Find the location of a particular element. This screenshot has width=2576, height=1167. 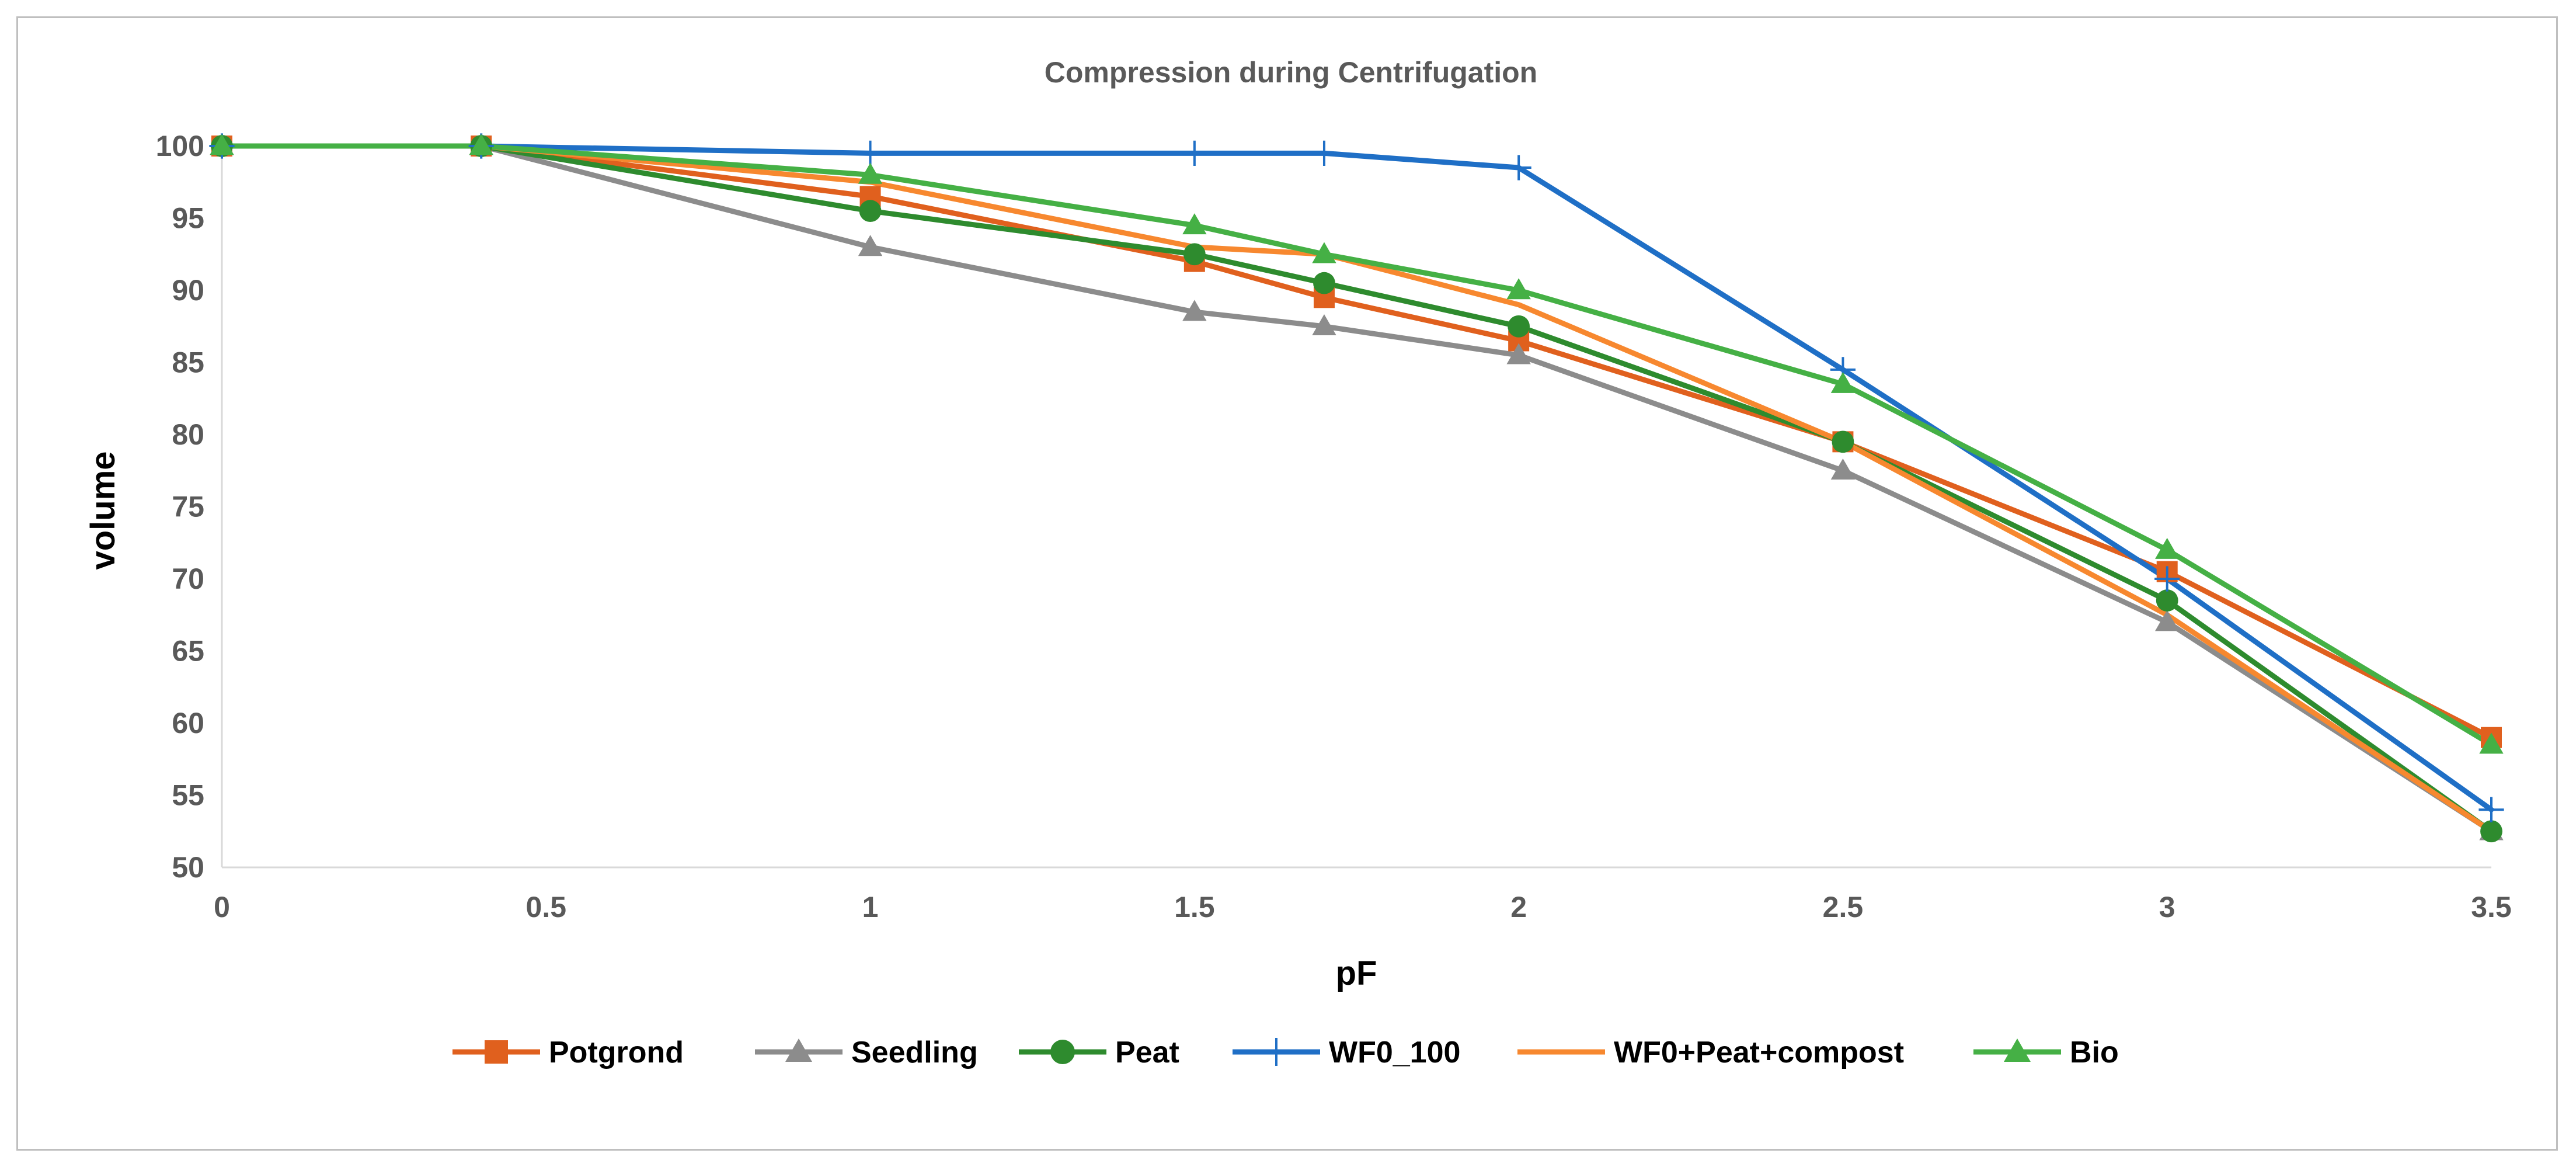

y-tick-label: 95 is located at coordinates (188, 218).